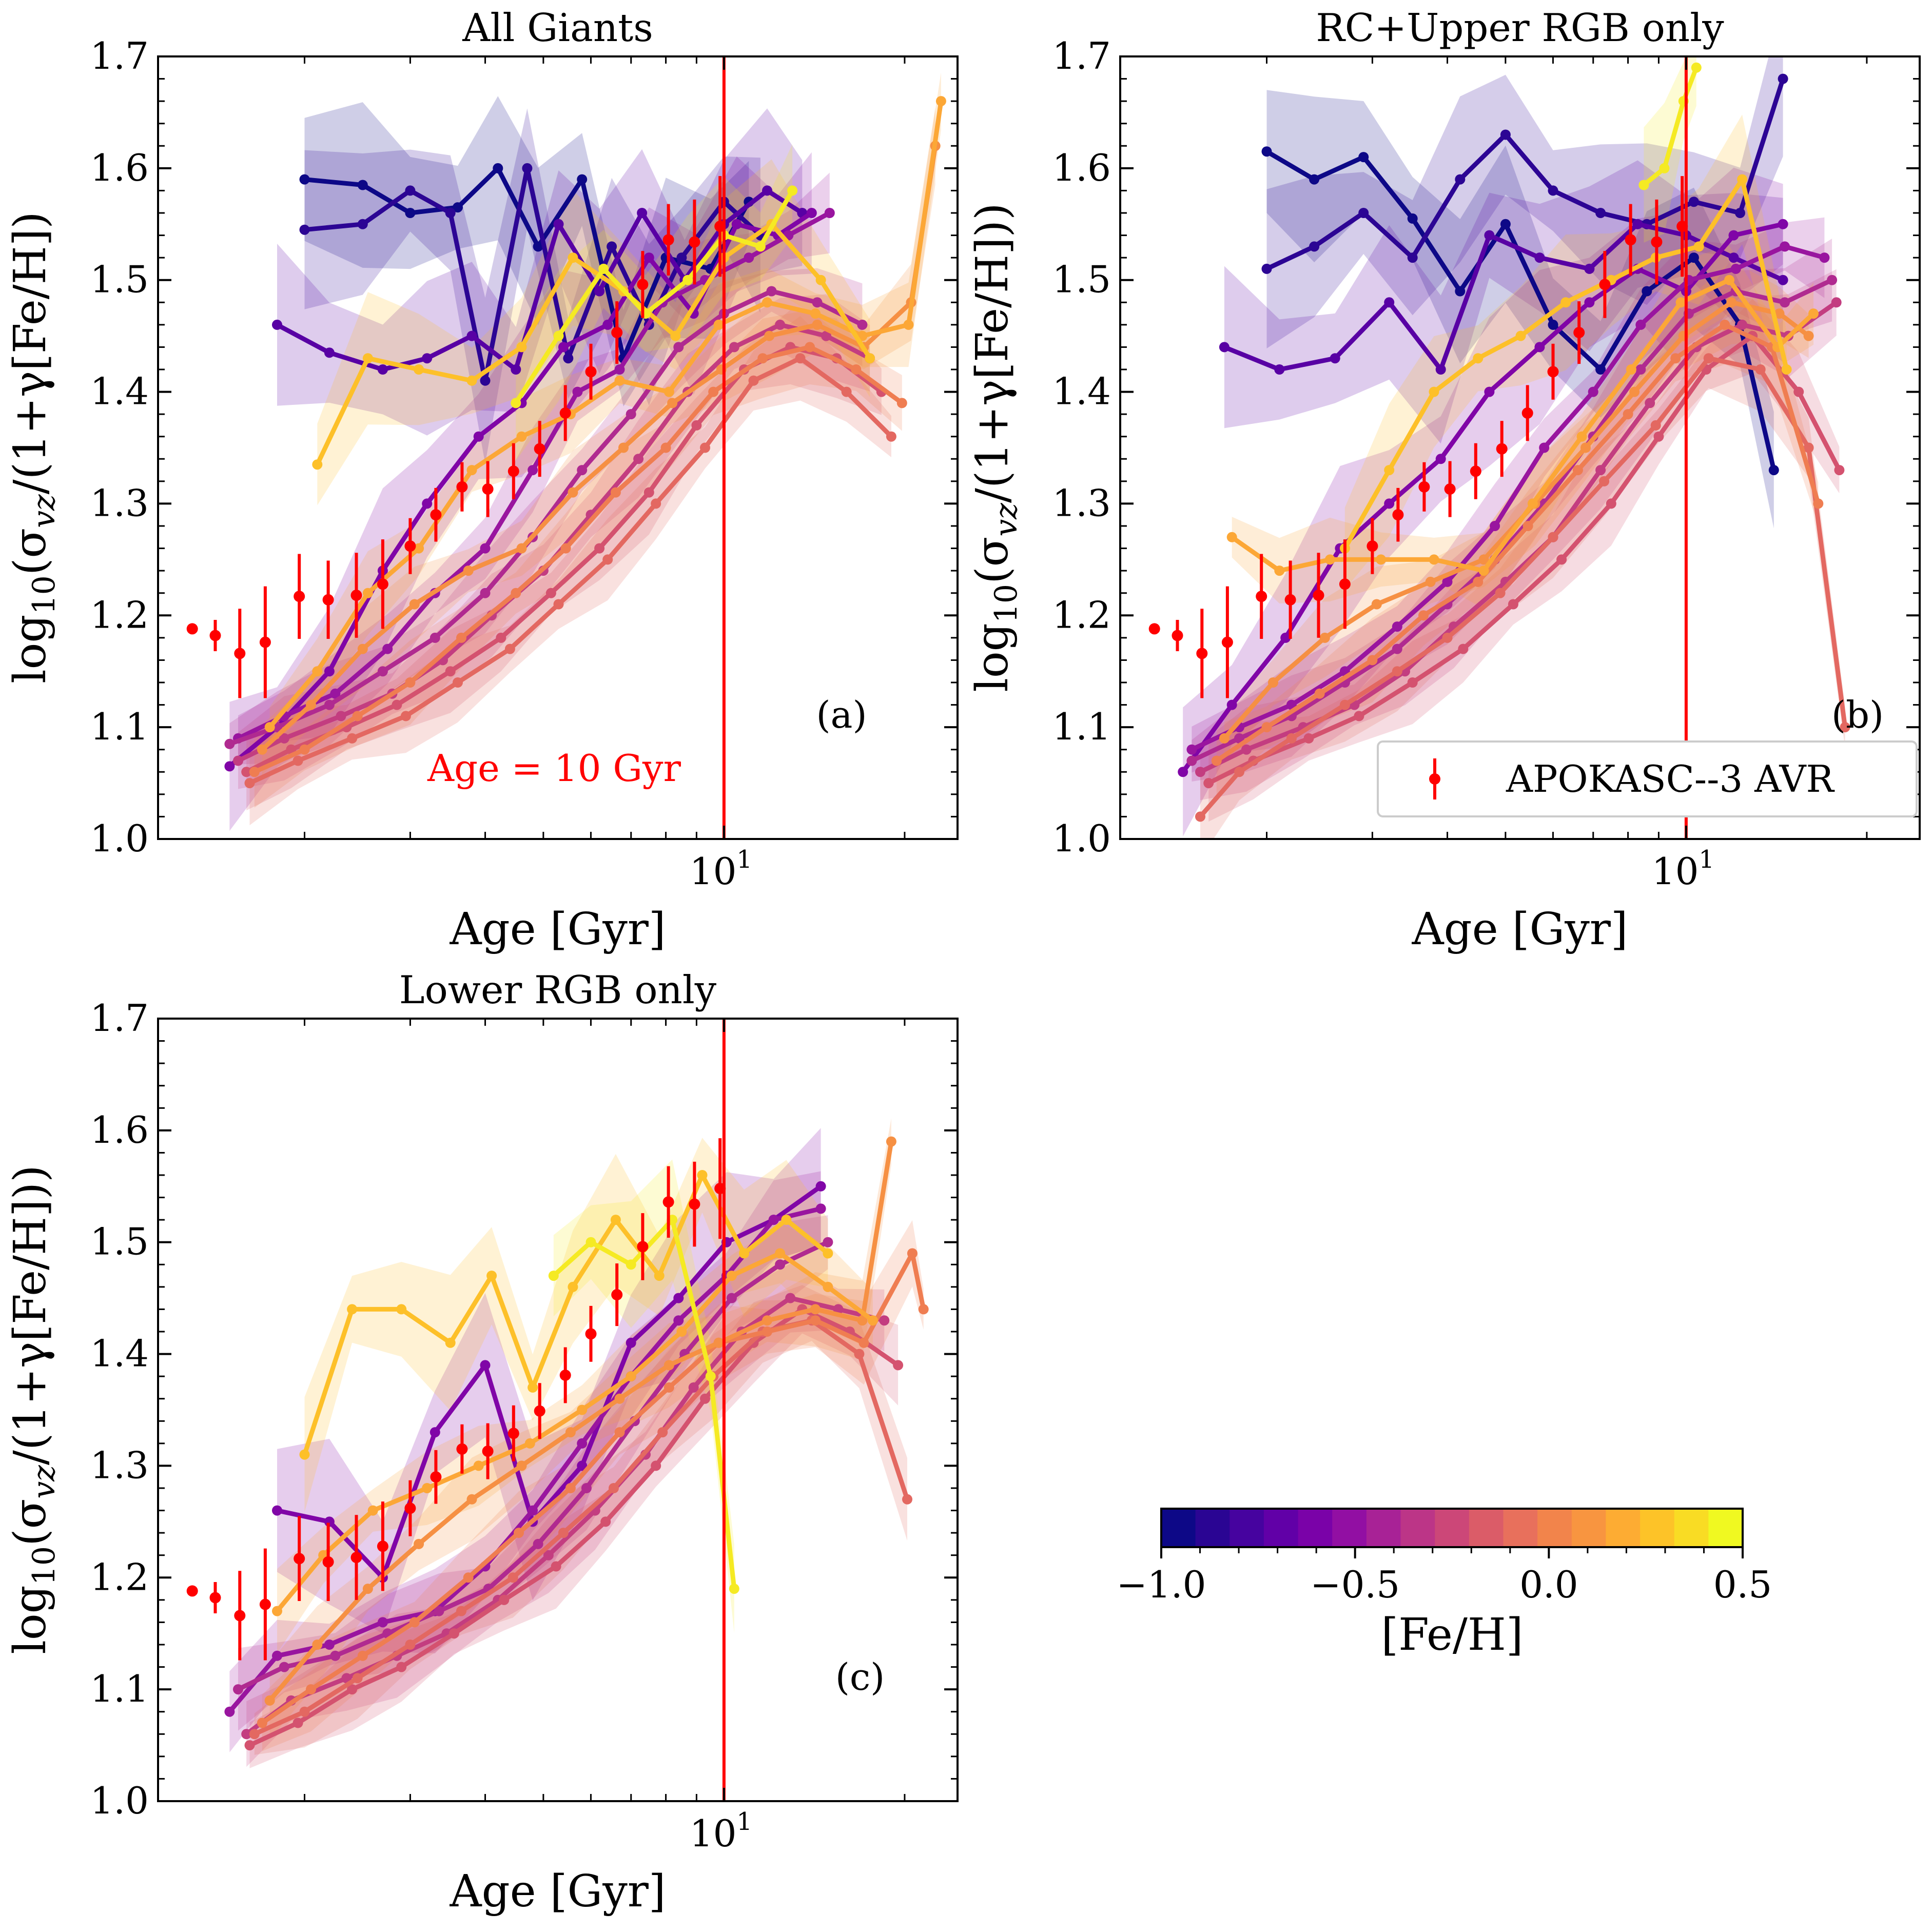 Image resolution: width=1932 pixels, height=1932 pixels. Describe the element at coordinates (1742, 1584) in the screenshot. I see `colorbar-tick-label: 0.5` at that location.